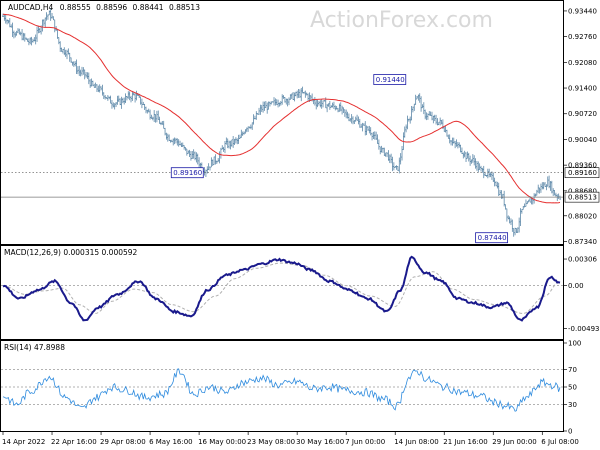  Describe the element at coordinates (582, 216) in the screenshot. I see `price-y-tick-label: 0.88020` at that location.